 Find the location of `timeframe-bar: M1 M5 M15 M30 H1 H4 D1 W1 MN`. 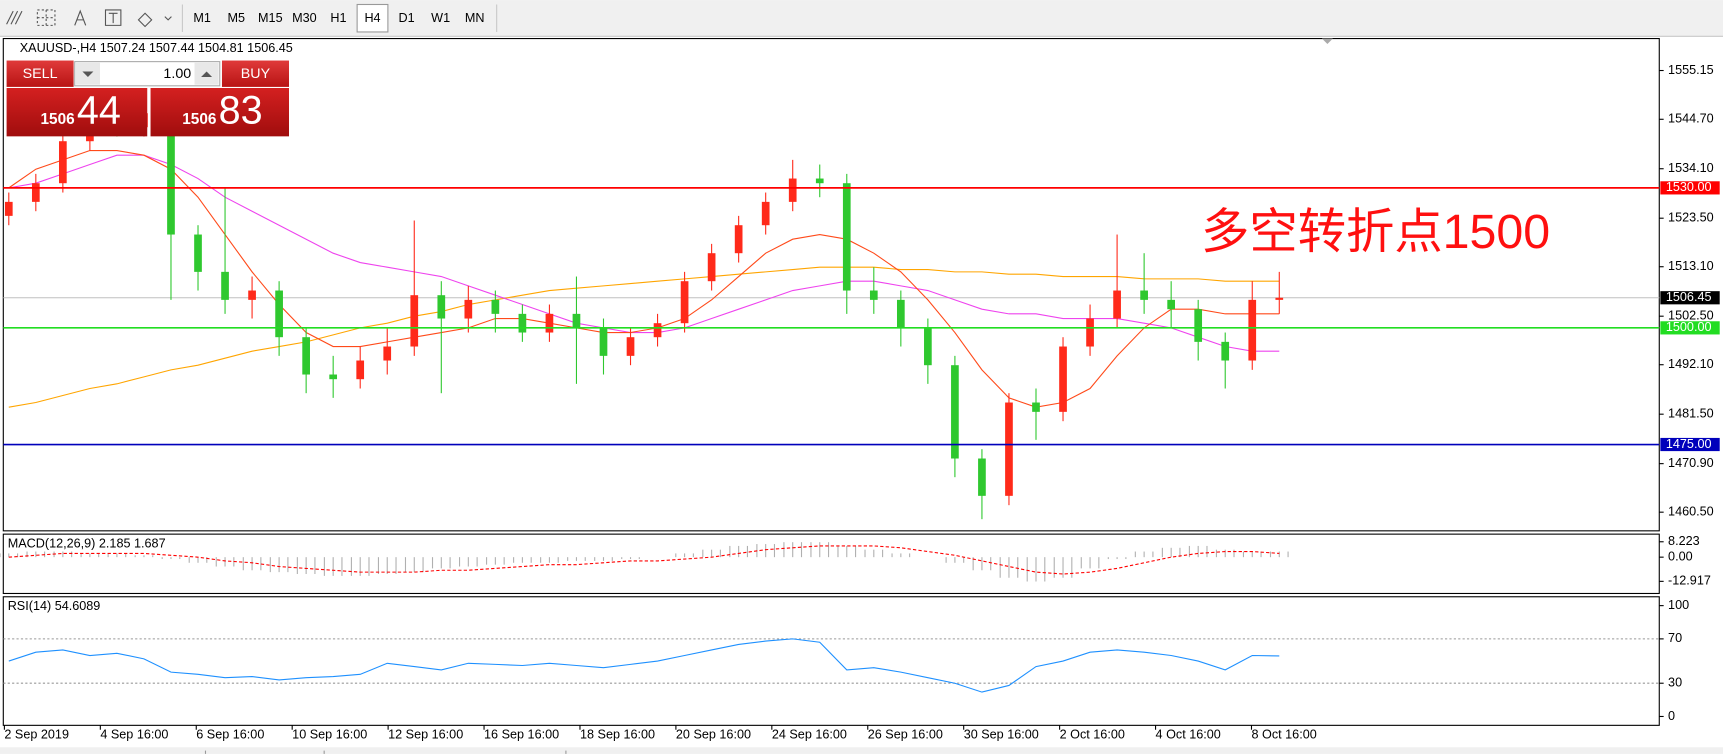

timeframe-bar: M1 M5 M15 M30 H1 H4 D1 W1 MN is located at coordinates (339, 18).